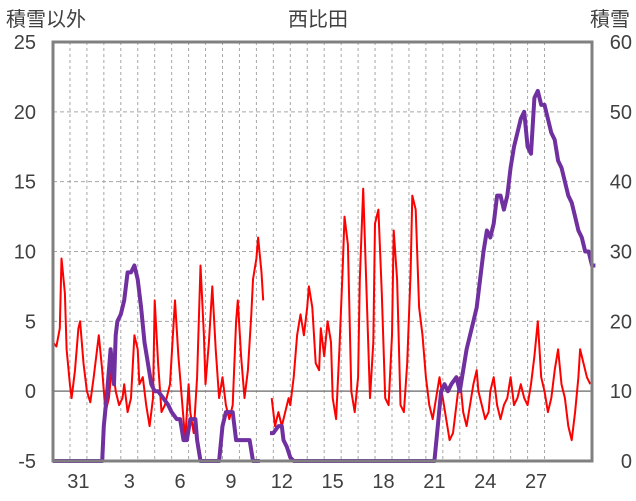 This screenshot has height=501, width=636. I want to click on right-tick-4: 40, so click(621, 183).